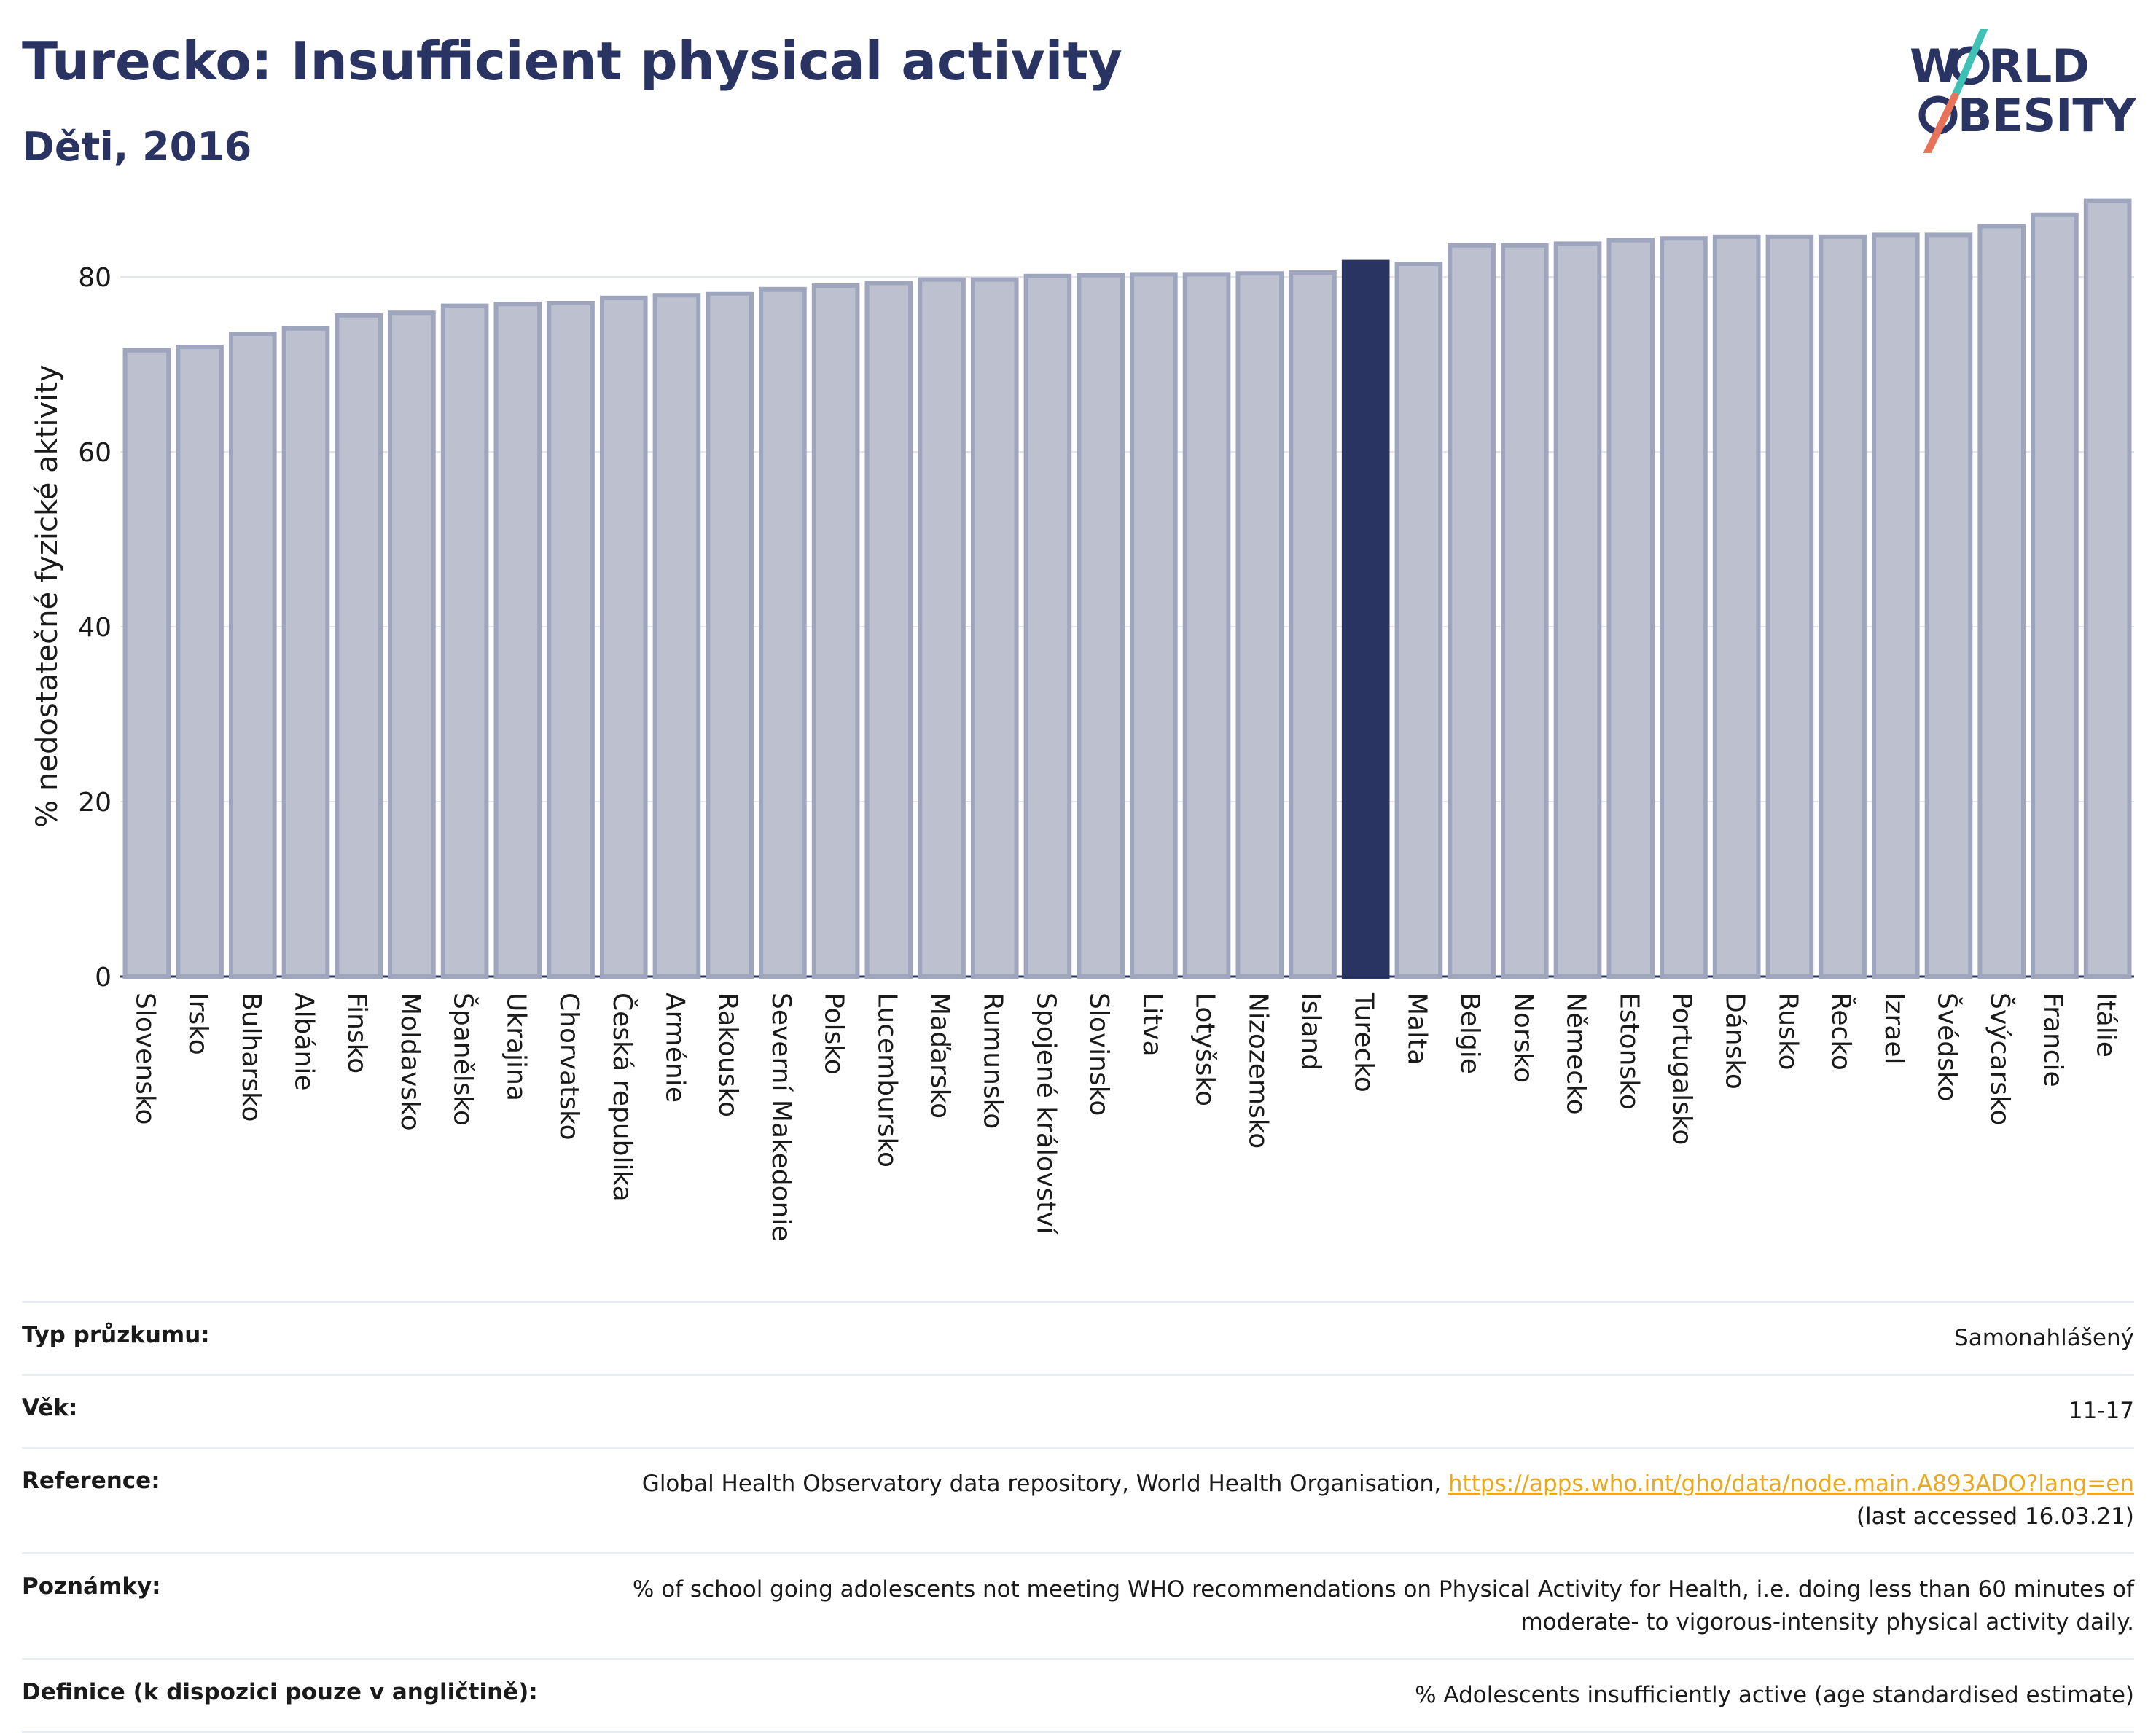 The image size is (2156, 1733). What do you see at coordinates (299, 1338) in the screenshot?
I see `table-key: Typ průzkumu:` at bounding box center [299, 1338].